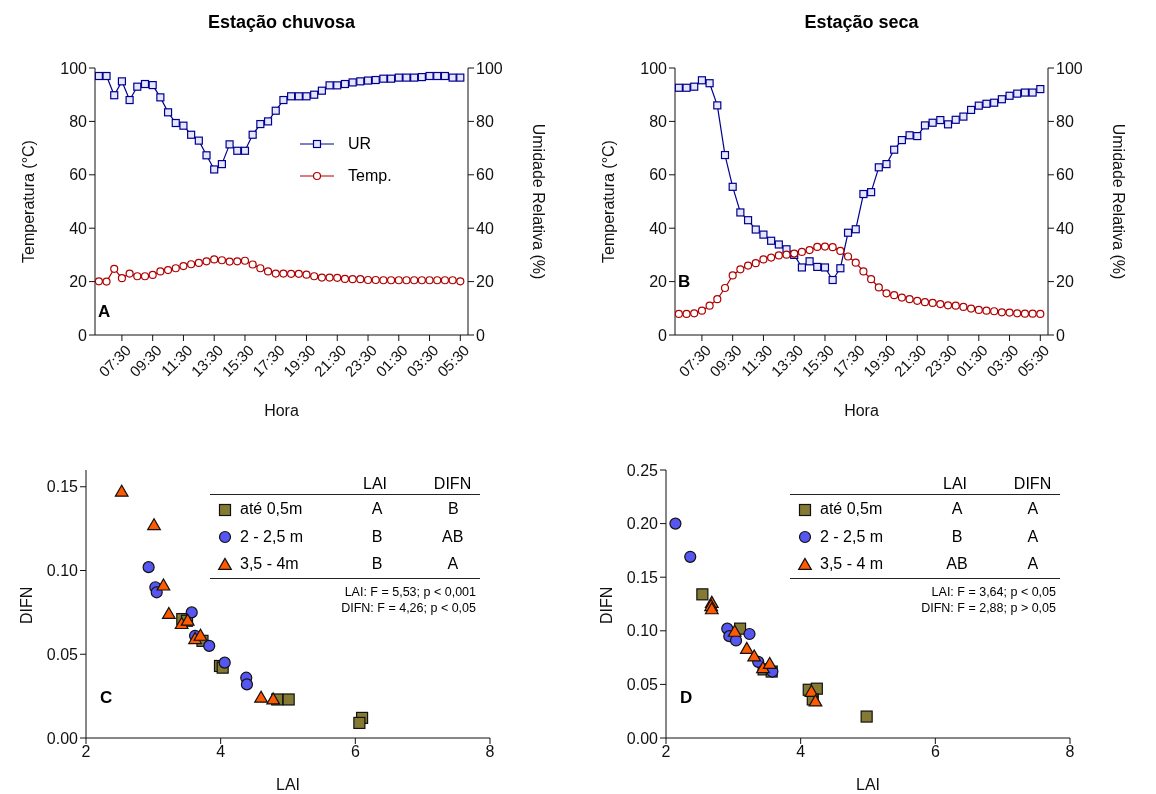  What do you see at coordinates (684, 282) in the screenshot?
I see `annotation: B` at bounding box center [684, 282].